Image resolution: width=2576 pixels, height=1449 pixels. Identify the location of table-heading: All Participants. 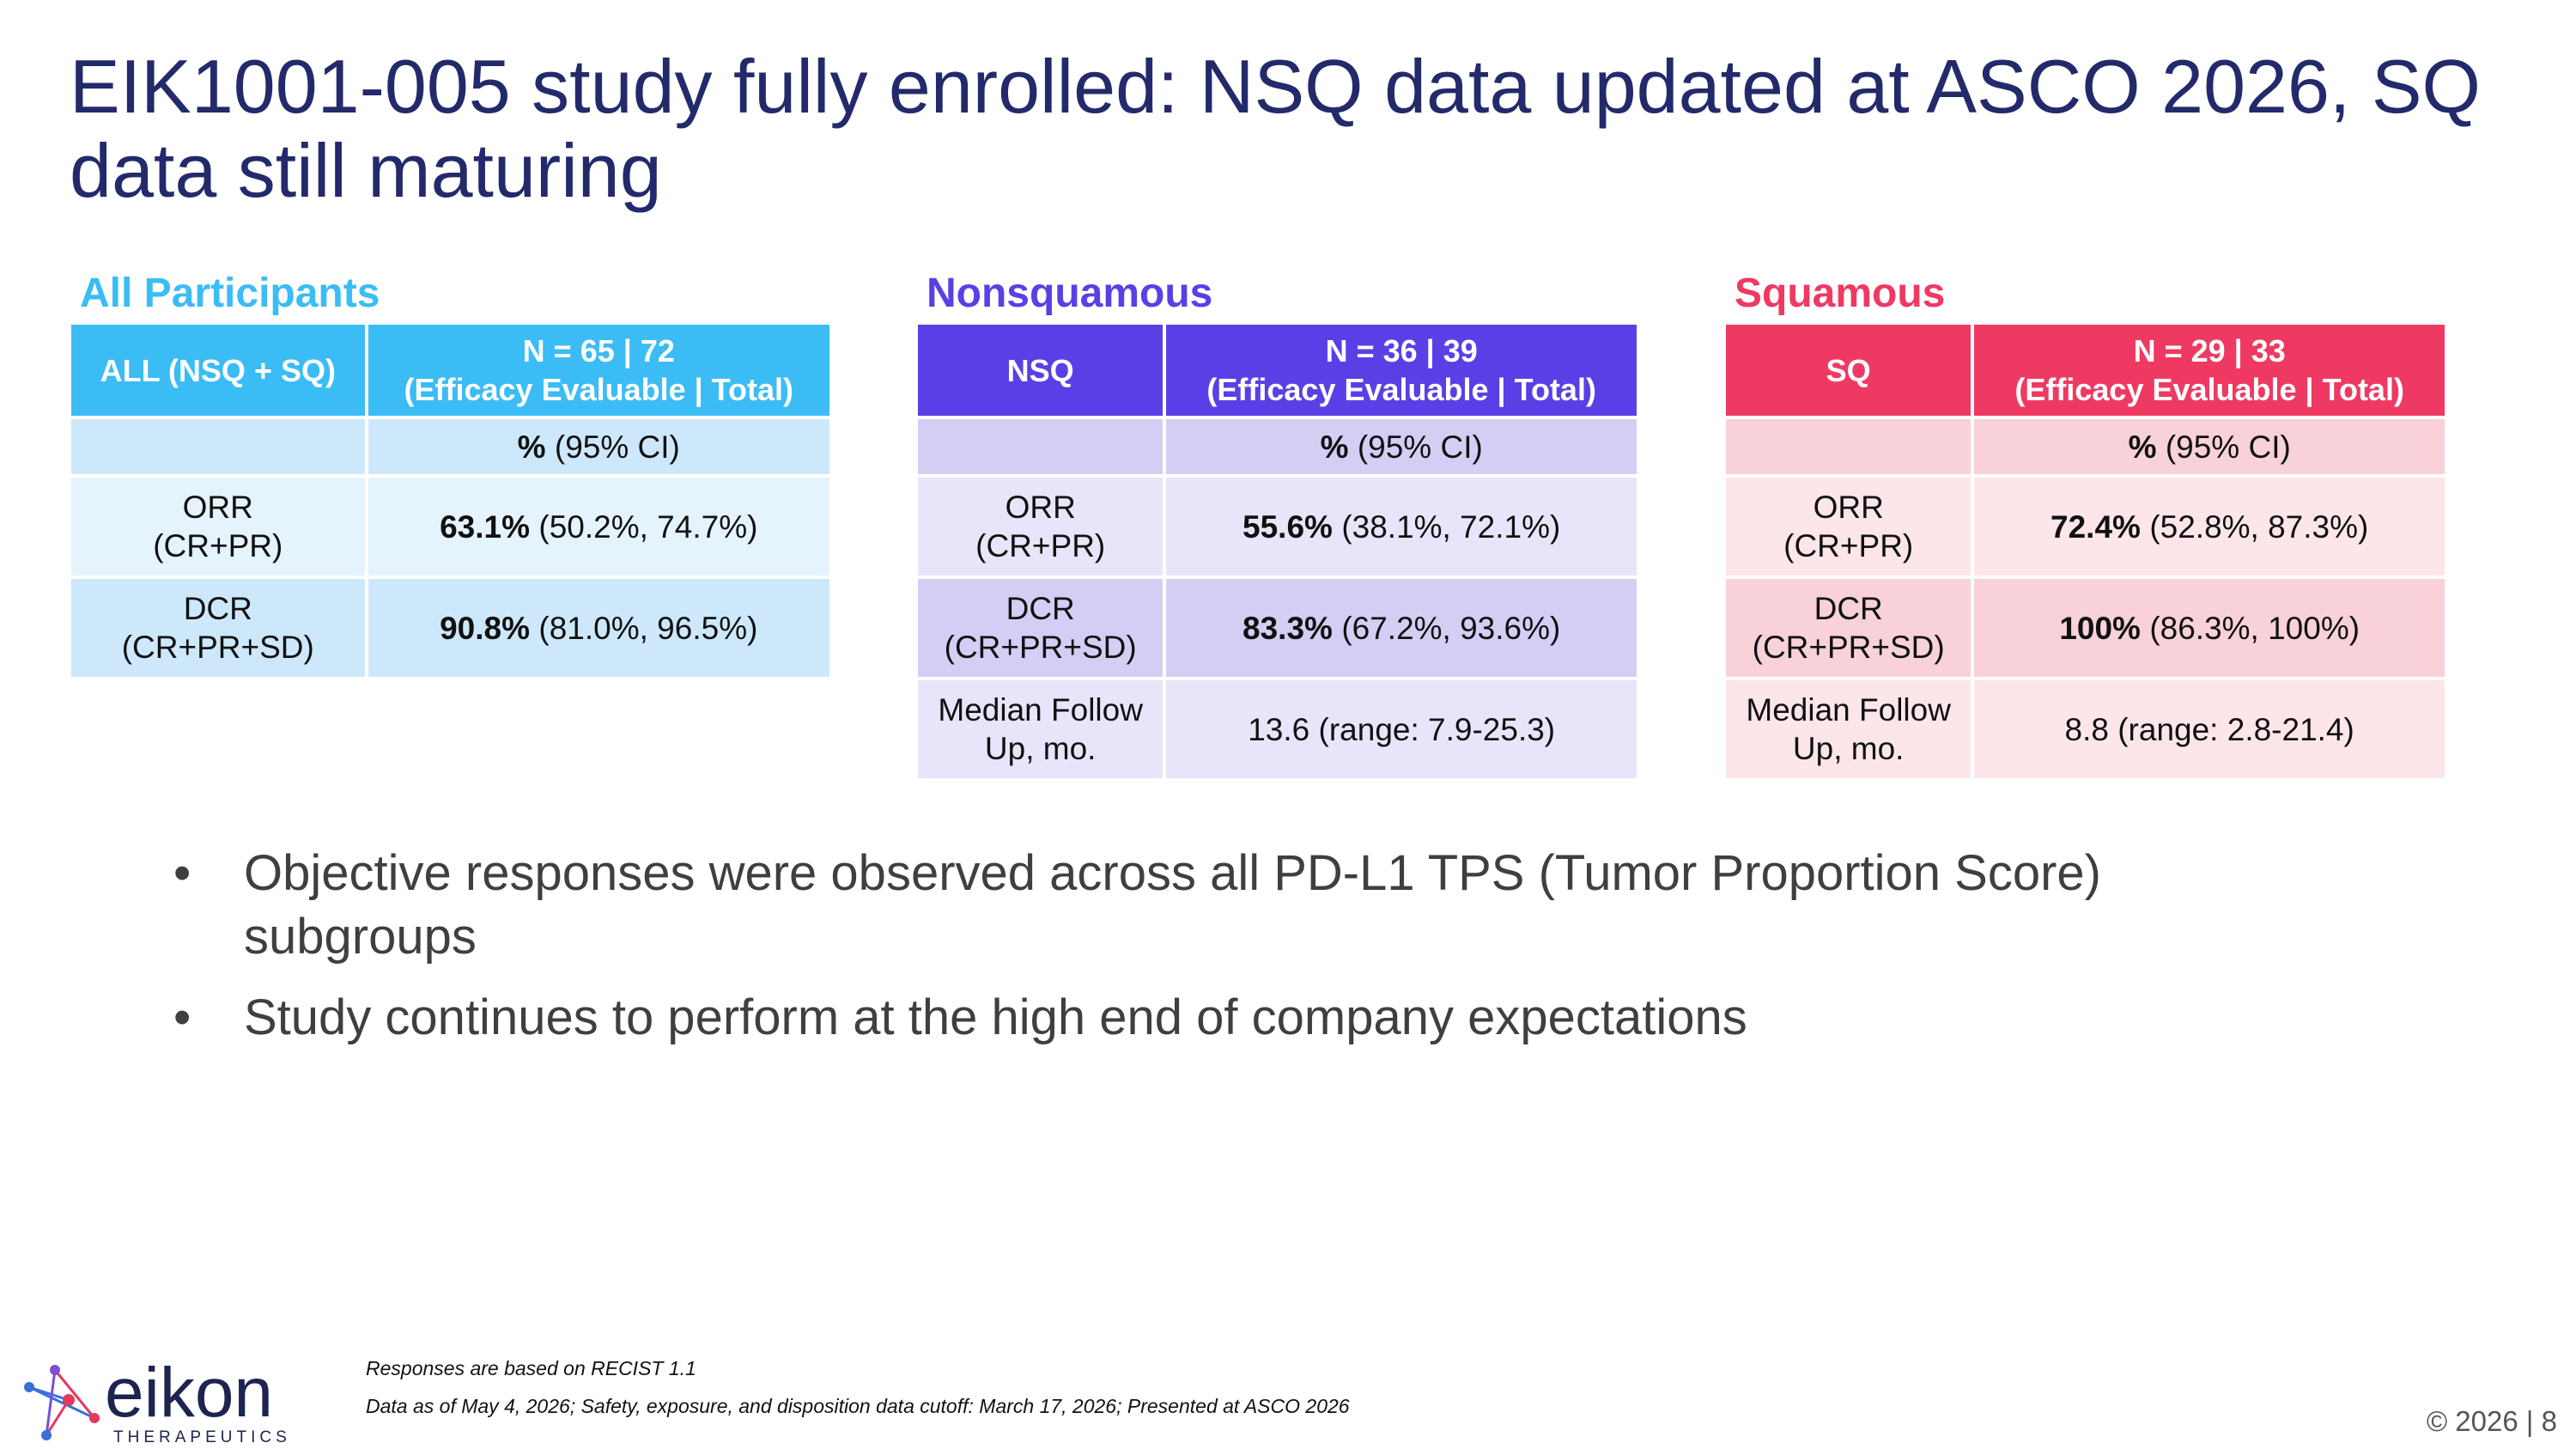
(230, 293).